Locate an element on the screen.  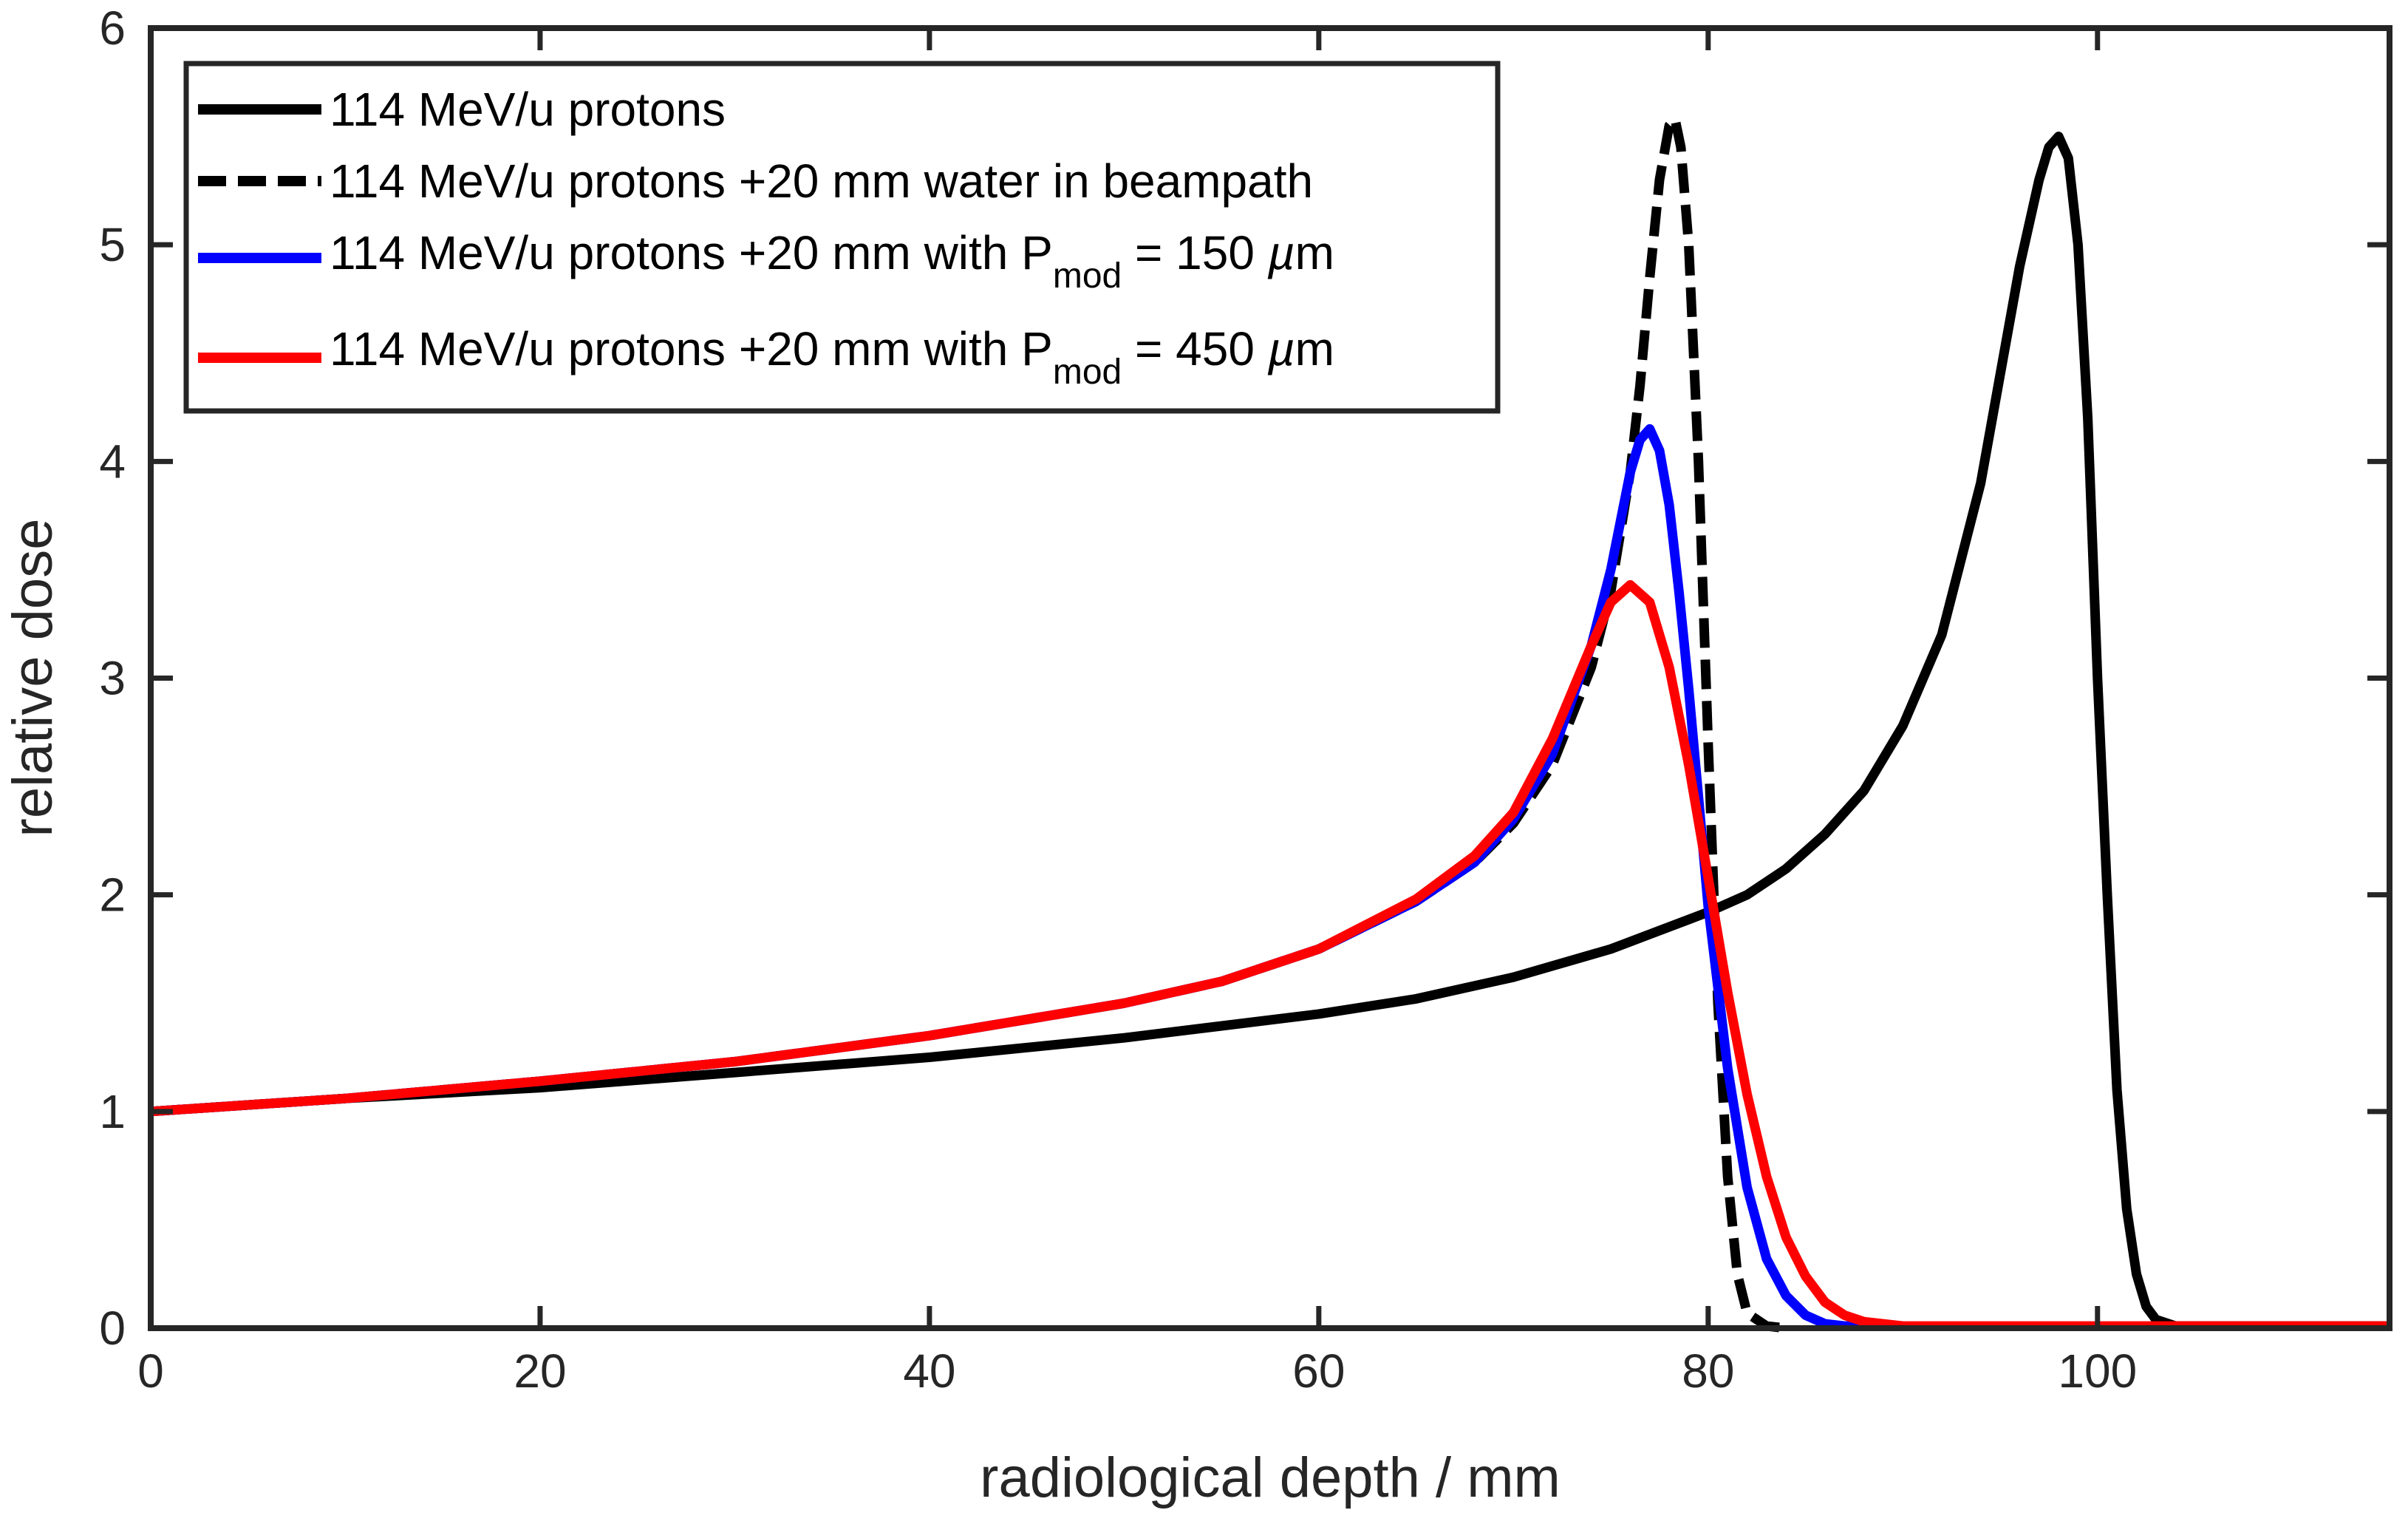
legend-entry-4-sub: mod is located at coordinates (1087, 372).